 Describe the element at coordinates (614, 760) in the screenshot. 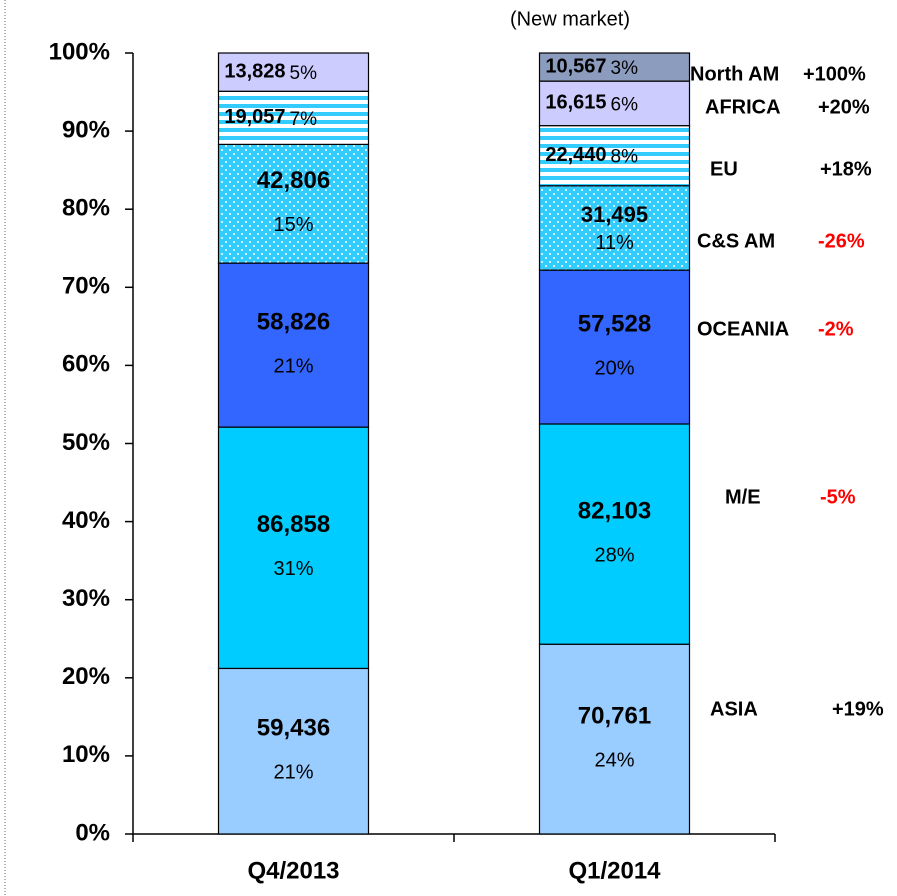

I see `value-label: 24%` at that location.